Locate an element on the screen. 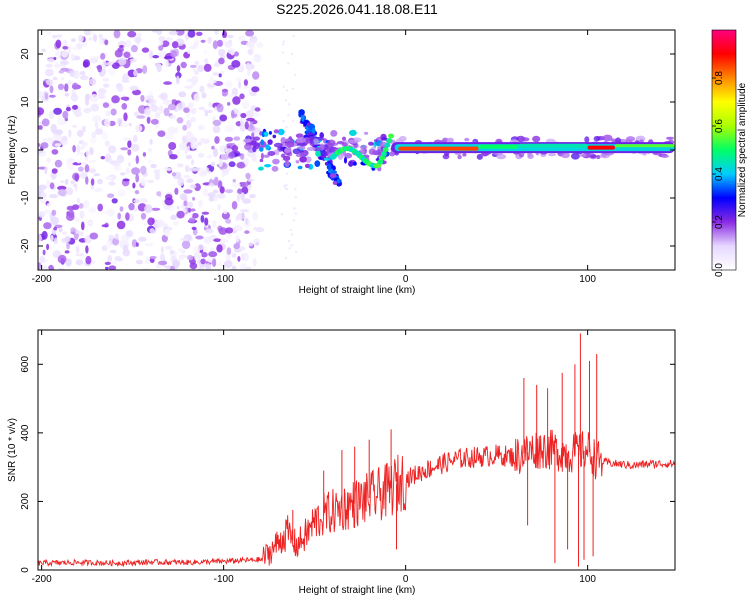  snr-x-tick-label: -100 is located at coordinates (224, 579).